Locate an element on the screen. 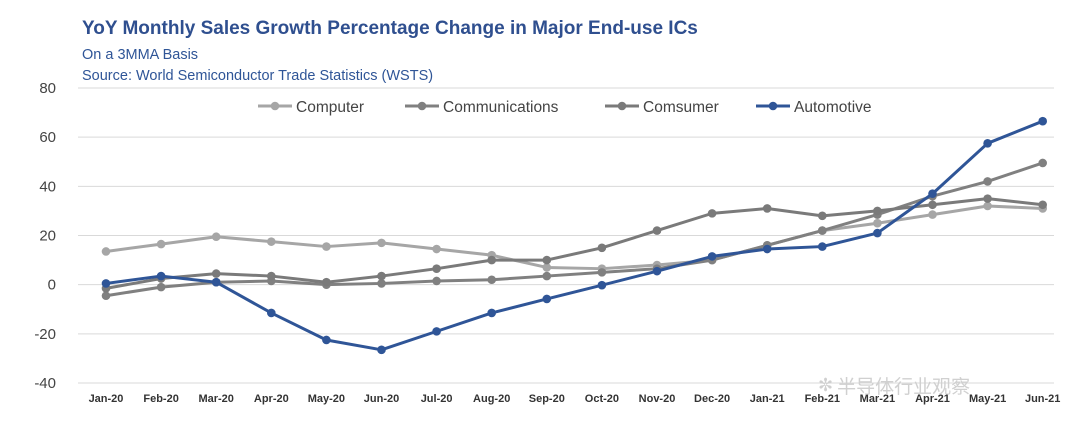  series-computer is located at coordinates (574, 237).